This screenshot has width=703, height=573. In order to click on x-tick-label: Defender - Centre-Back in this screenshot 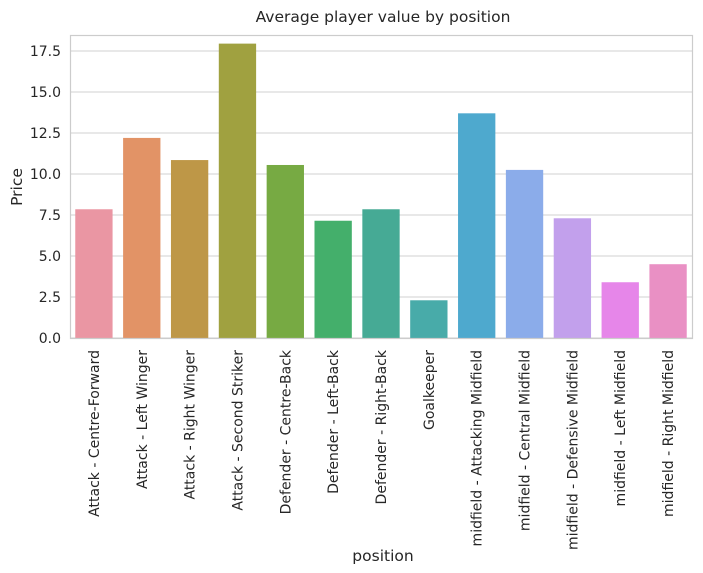, I will do `click(286, 431)`.